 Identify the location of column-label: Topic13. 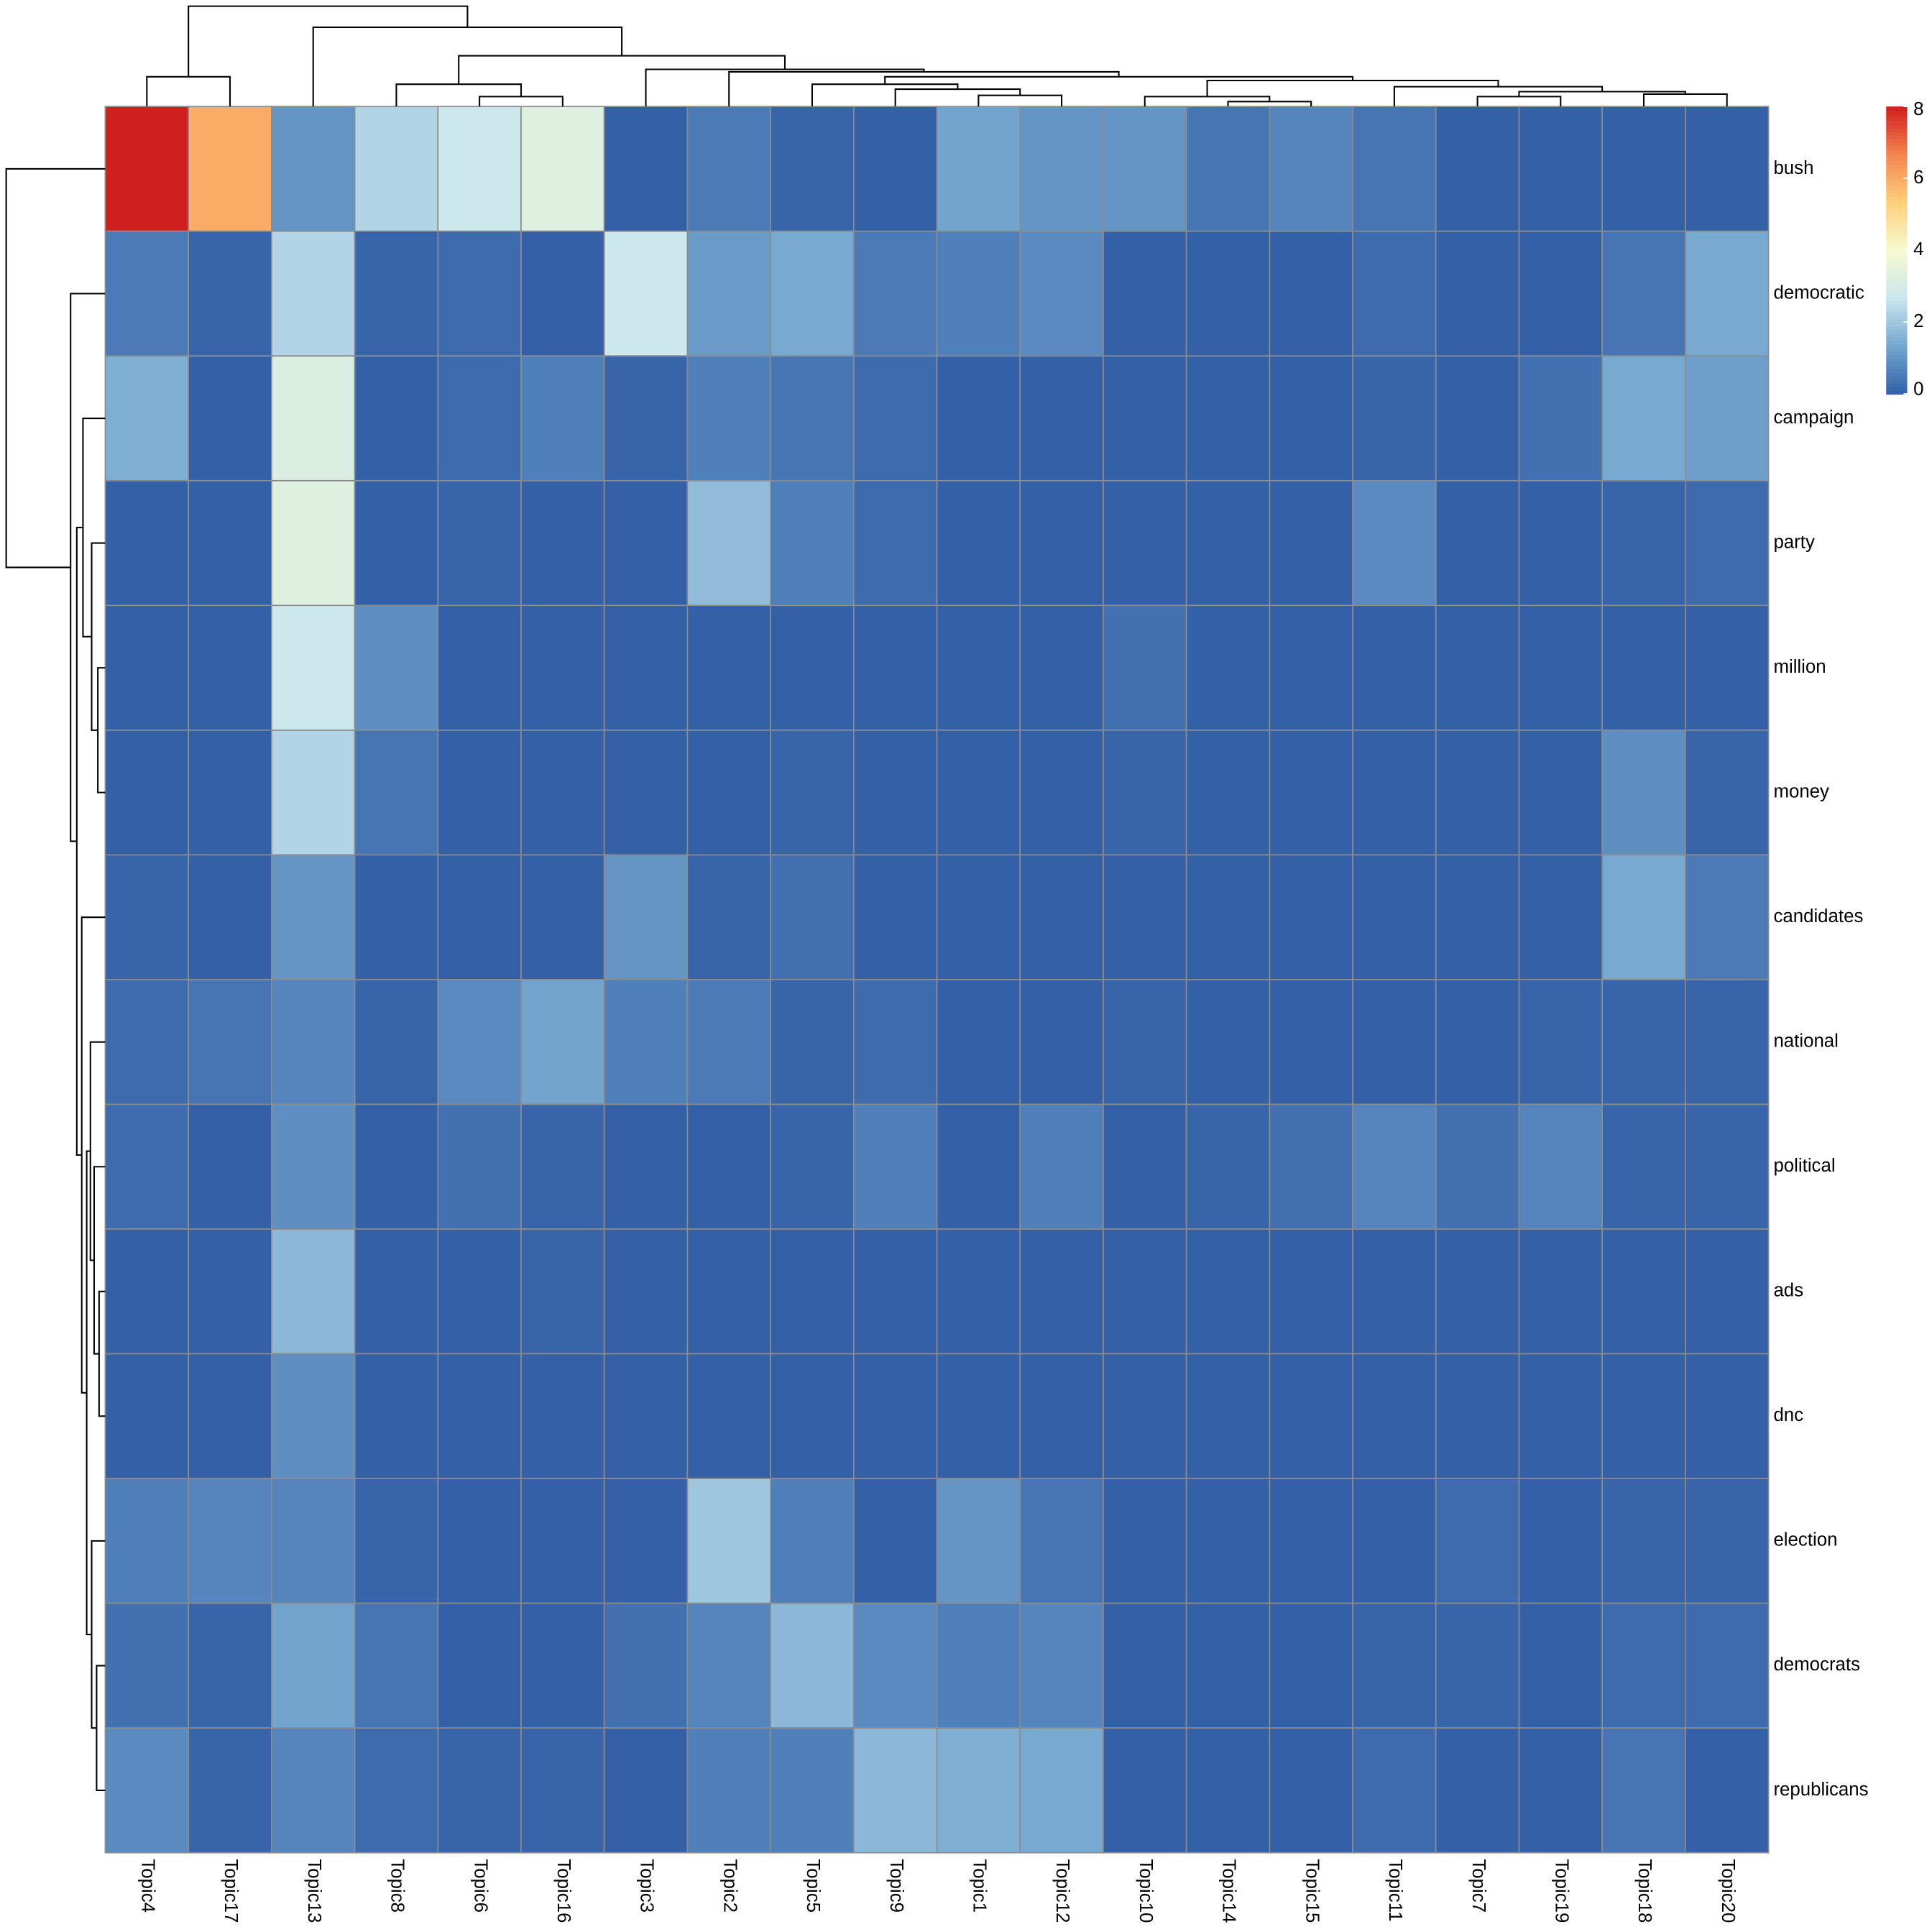
(314, 1891).